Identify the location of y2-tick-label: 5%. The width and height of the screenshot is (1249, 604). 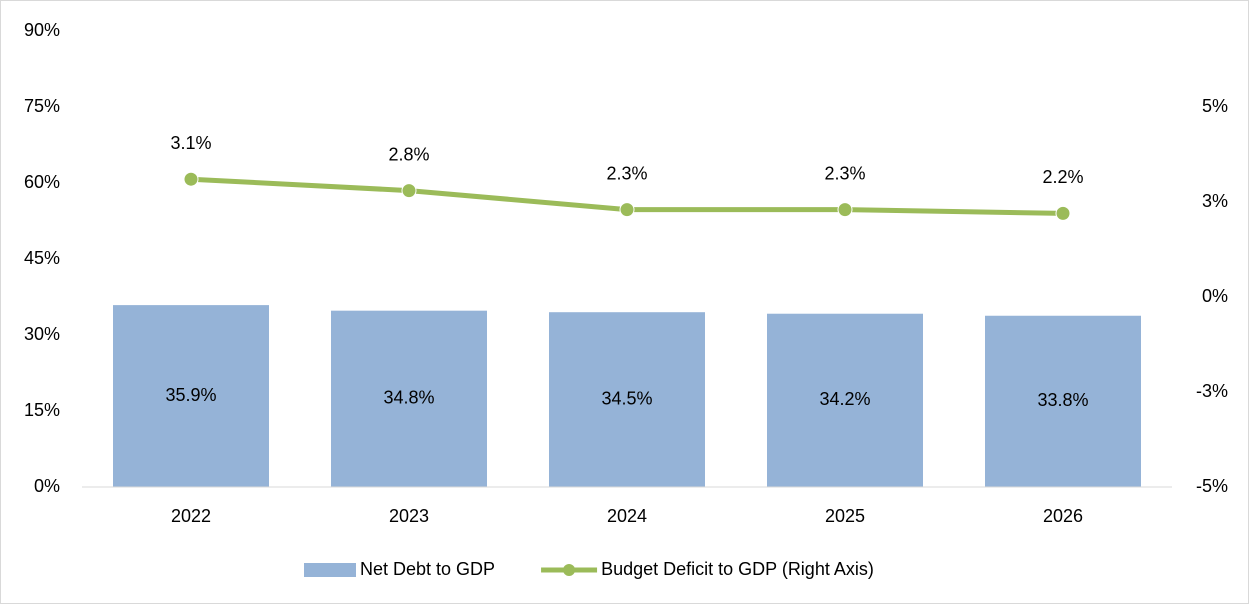
(1215, 106).